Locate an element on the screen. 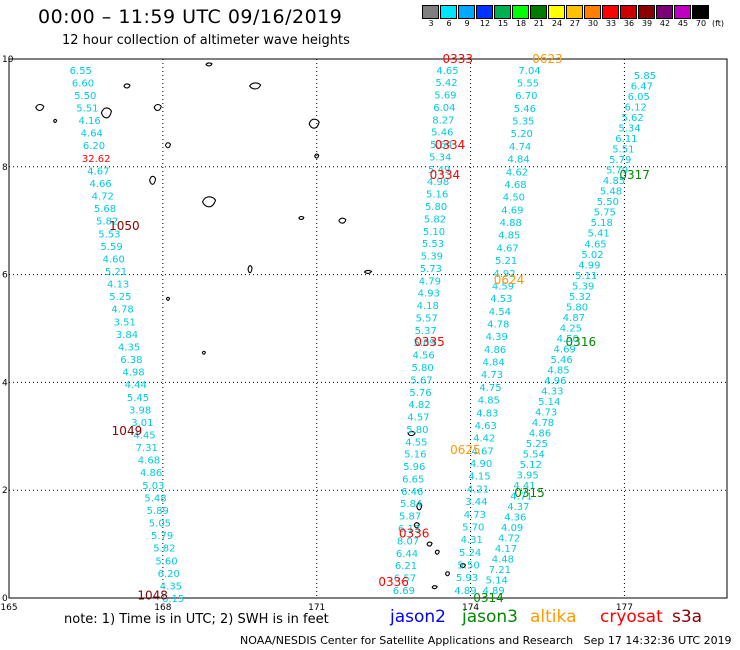  swh-value: 4.50 is located at coordinates (514, 198).